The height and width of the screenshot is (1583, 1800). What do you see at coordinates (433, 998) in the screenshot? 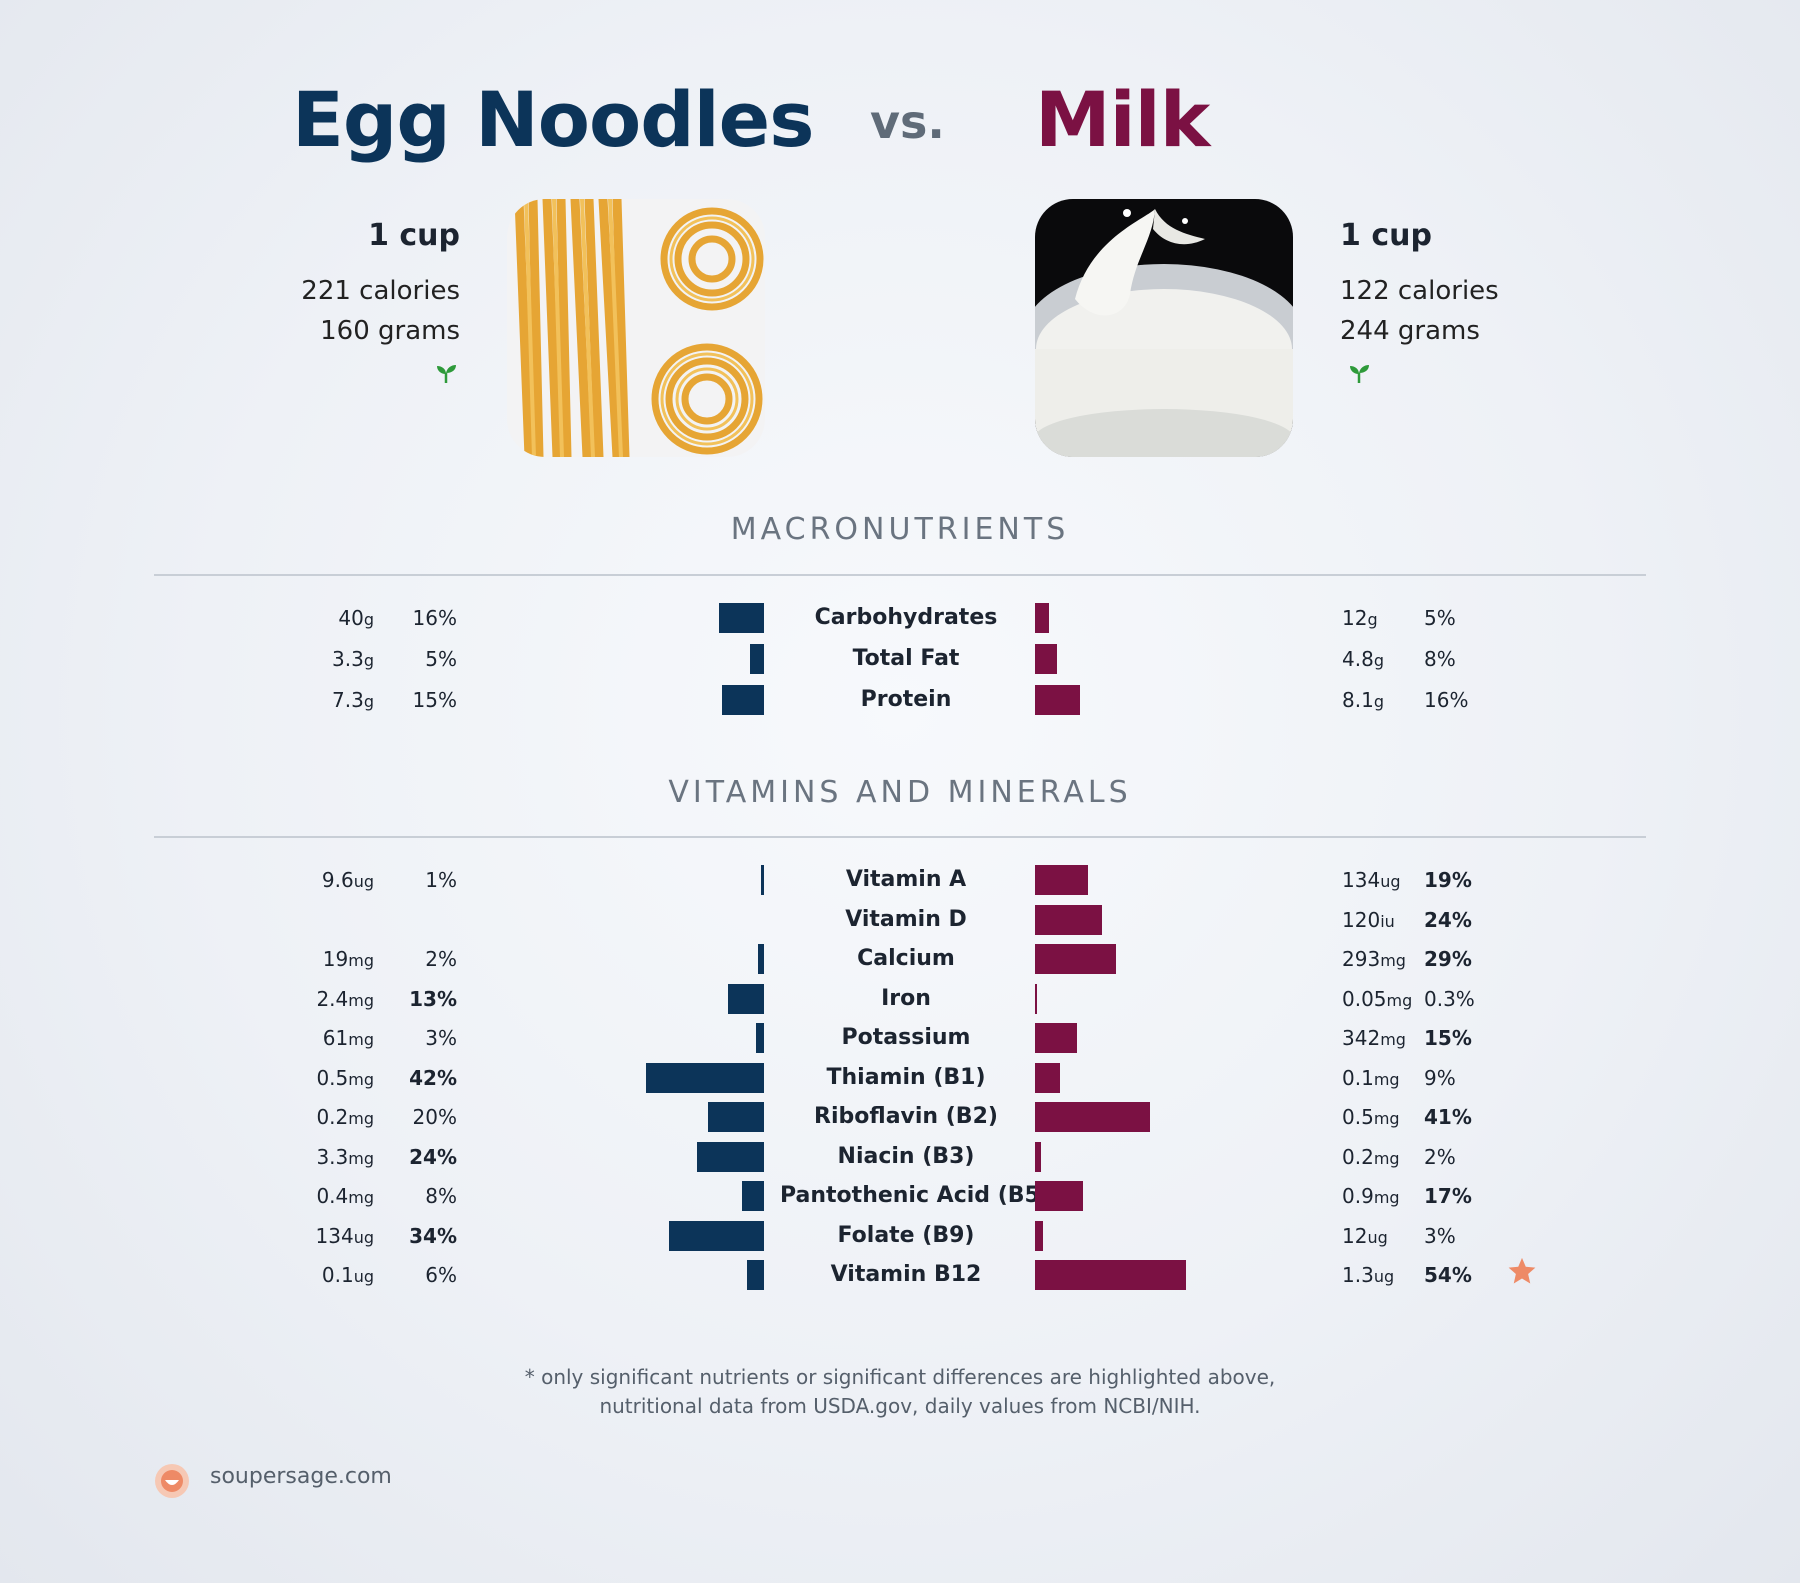
I see `left-percent: 13%` at bounding box center [433, 998].